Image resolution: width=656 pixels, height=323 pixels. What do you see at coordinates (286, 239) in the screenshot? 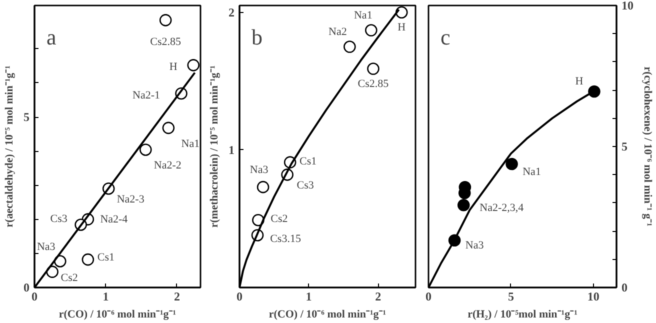
I see `annotation: Cs3.15` at bounding box center [286, 239].